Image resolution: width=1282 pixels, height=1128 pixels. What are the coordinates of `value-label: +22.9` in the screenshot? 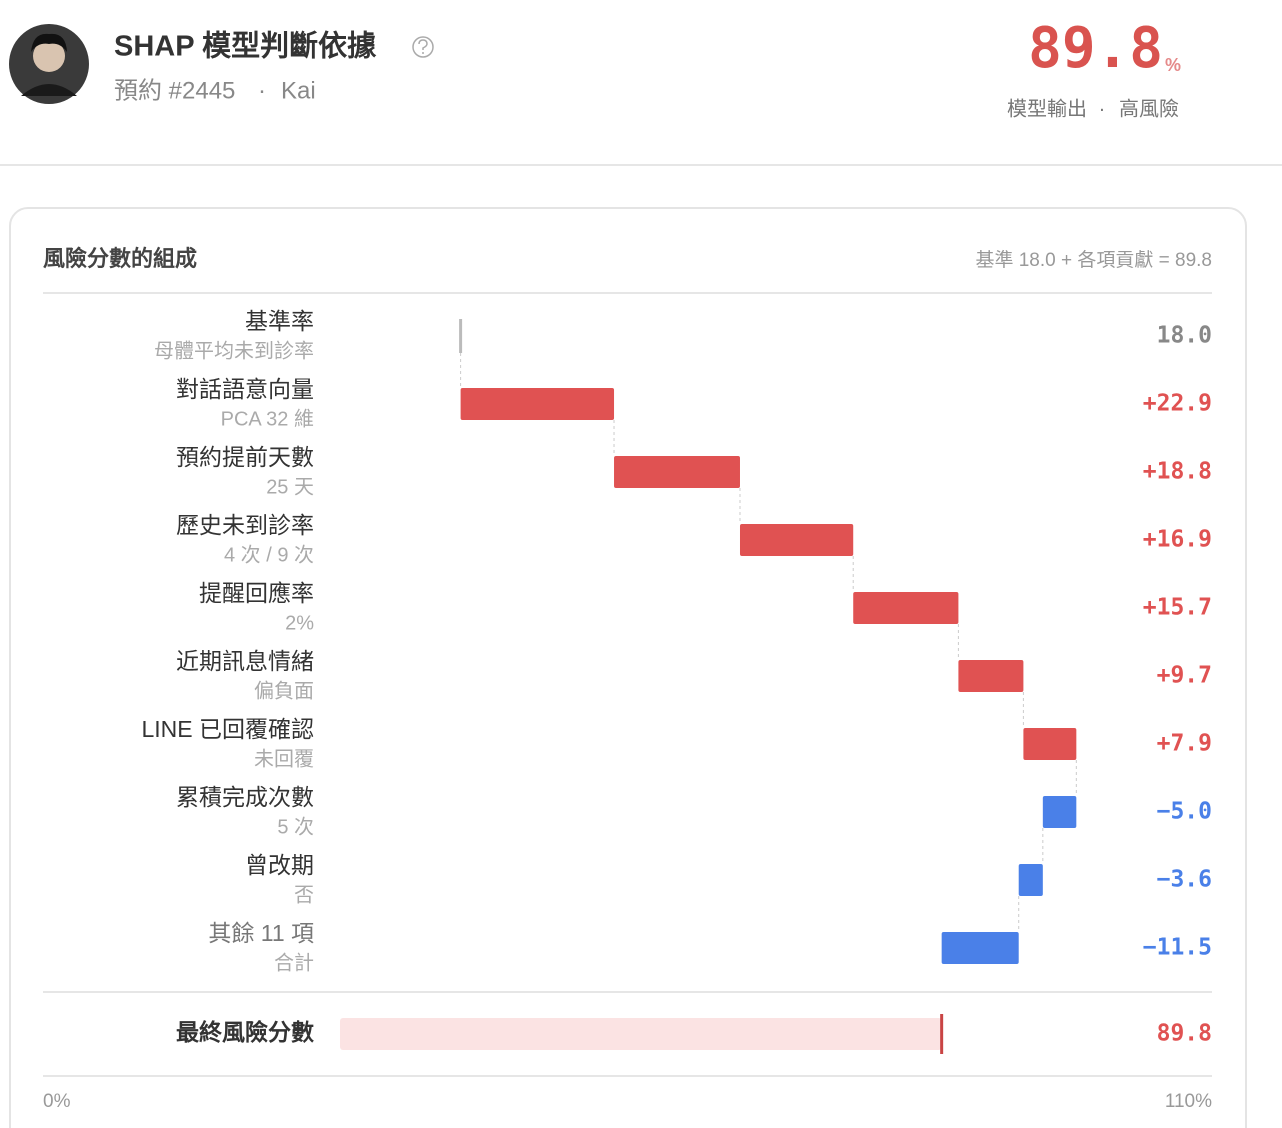 It's located at (1177, 404).